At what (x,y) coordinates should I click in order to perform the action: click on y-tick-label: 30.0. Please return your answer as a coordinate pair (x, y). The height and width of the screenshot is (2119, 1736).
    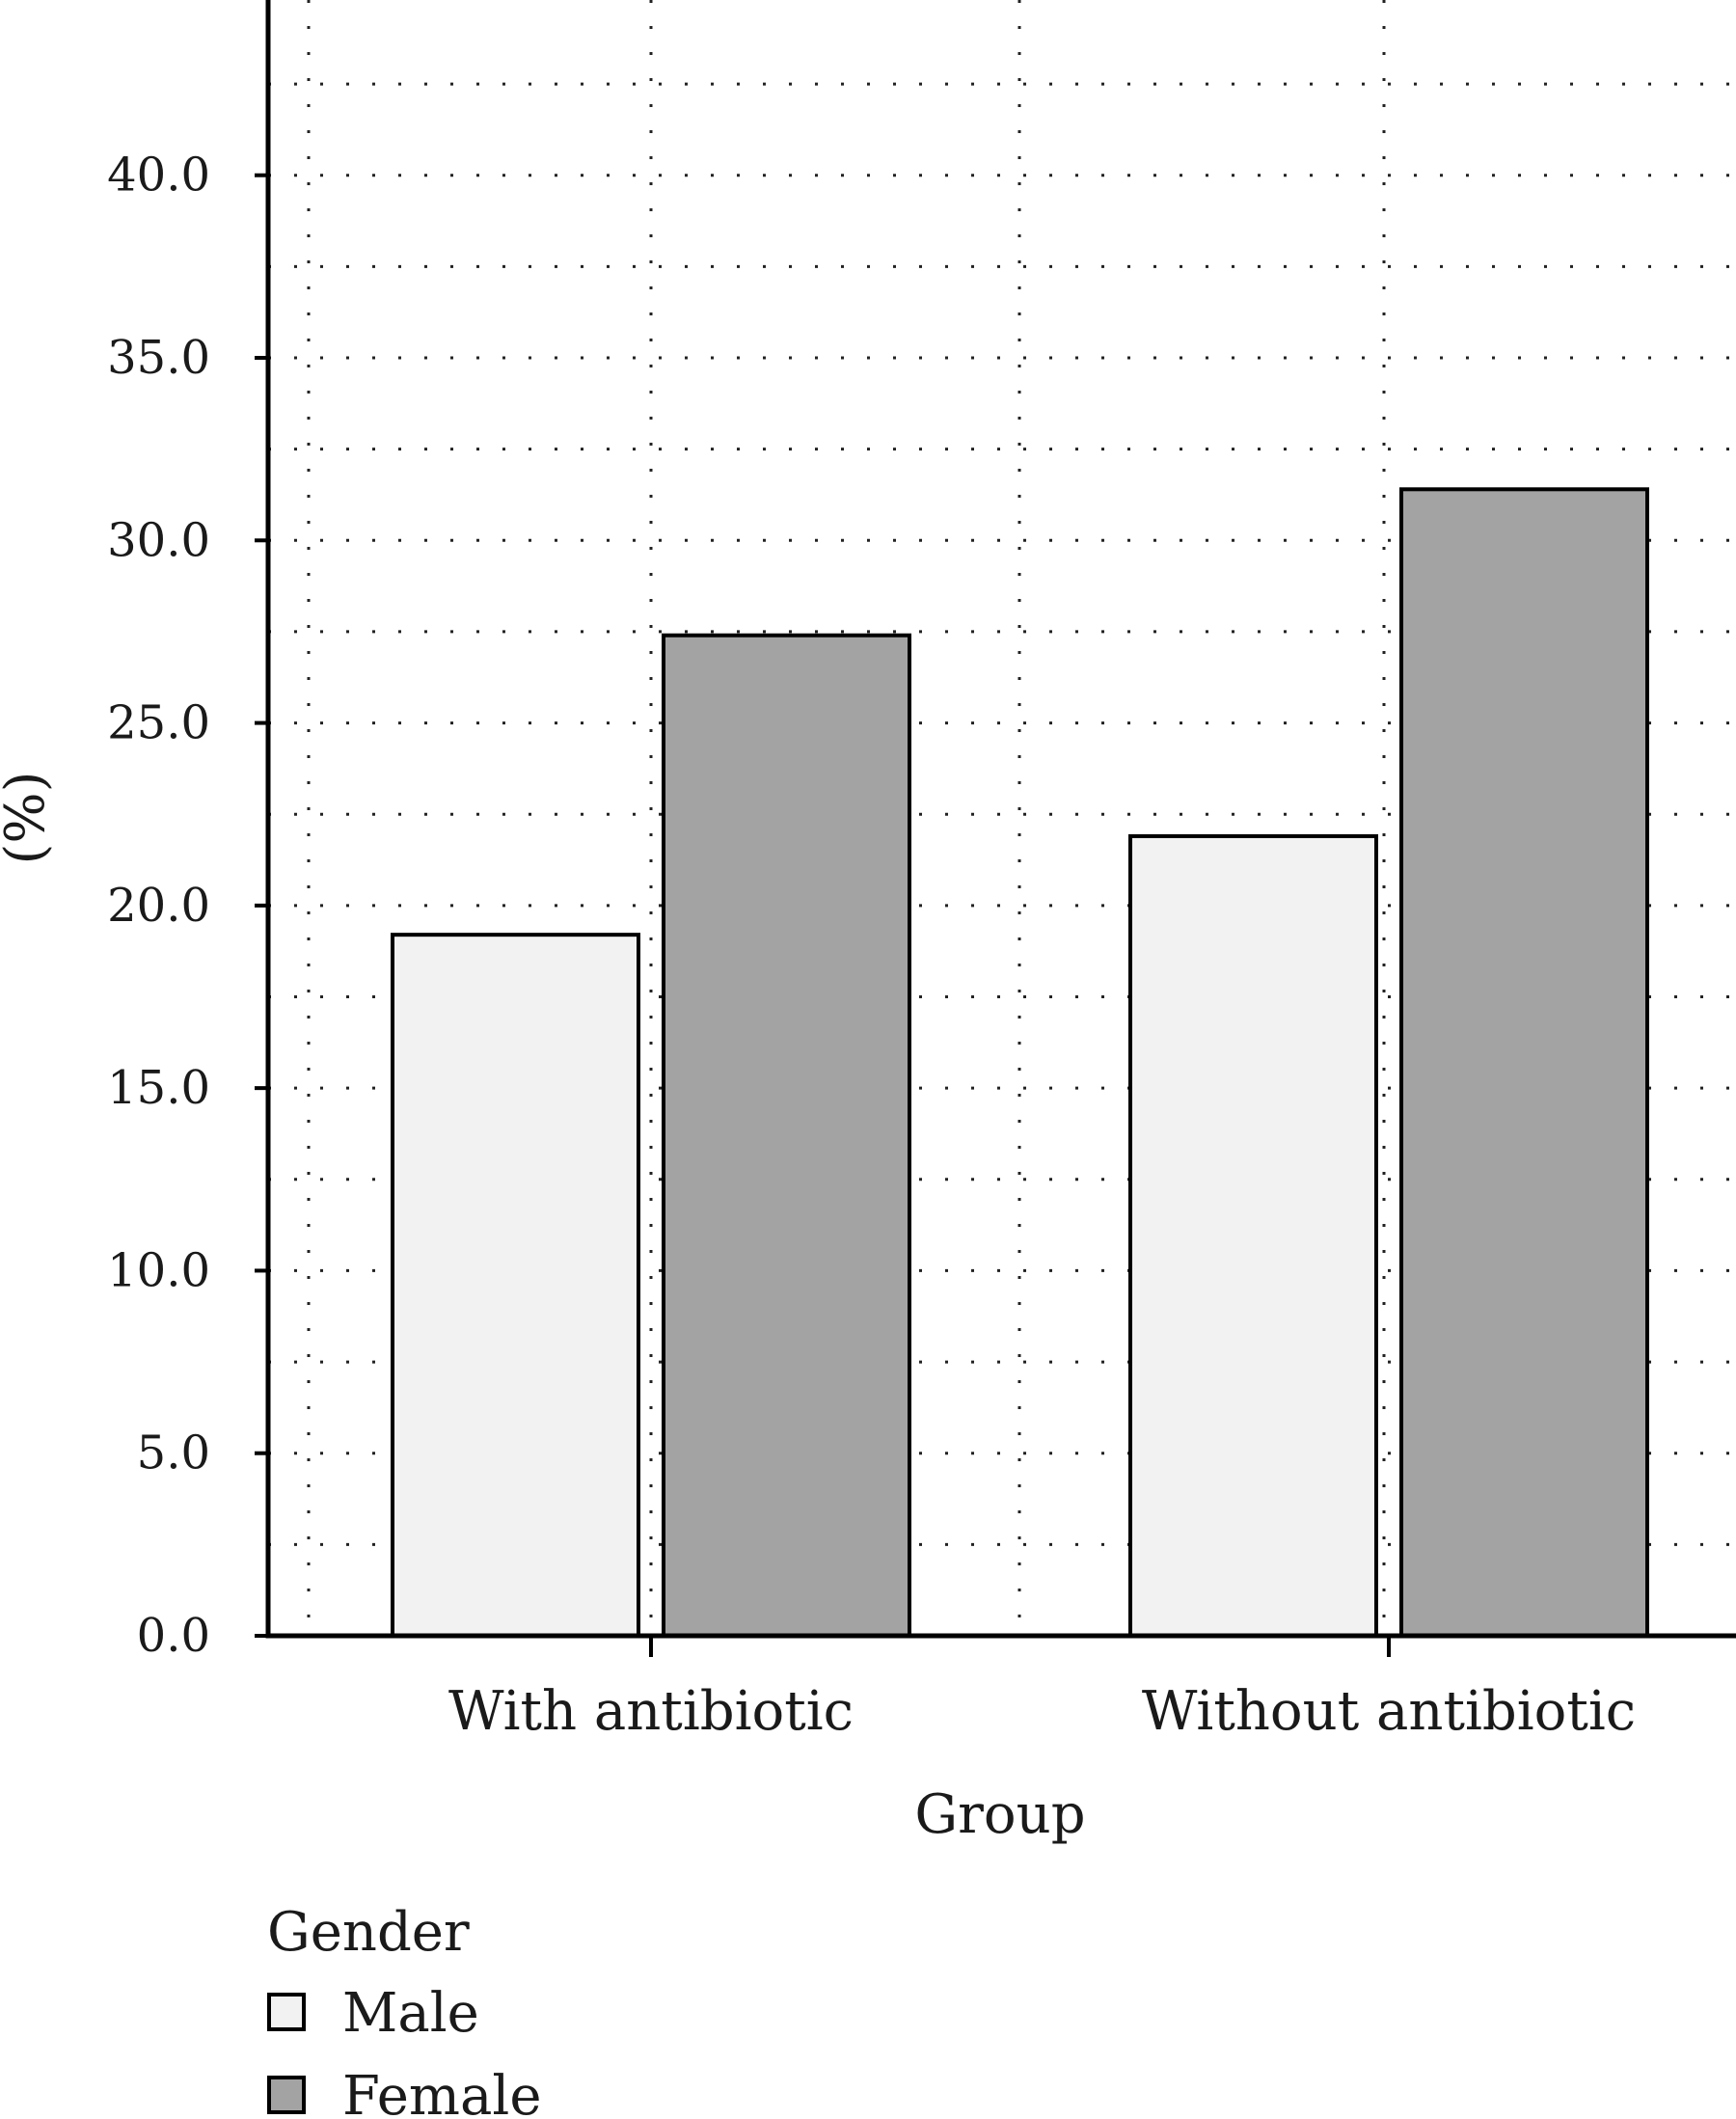
    Looking at the image, I should click on (158, 540).